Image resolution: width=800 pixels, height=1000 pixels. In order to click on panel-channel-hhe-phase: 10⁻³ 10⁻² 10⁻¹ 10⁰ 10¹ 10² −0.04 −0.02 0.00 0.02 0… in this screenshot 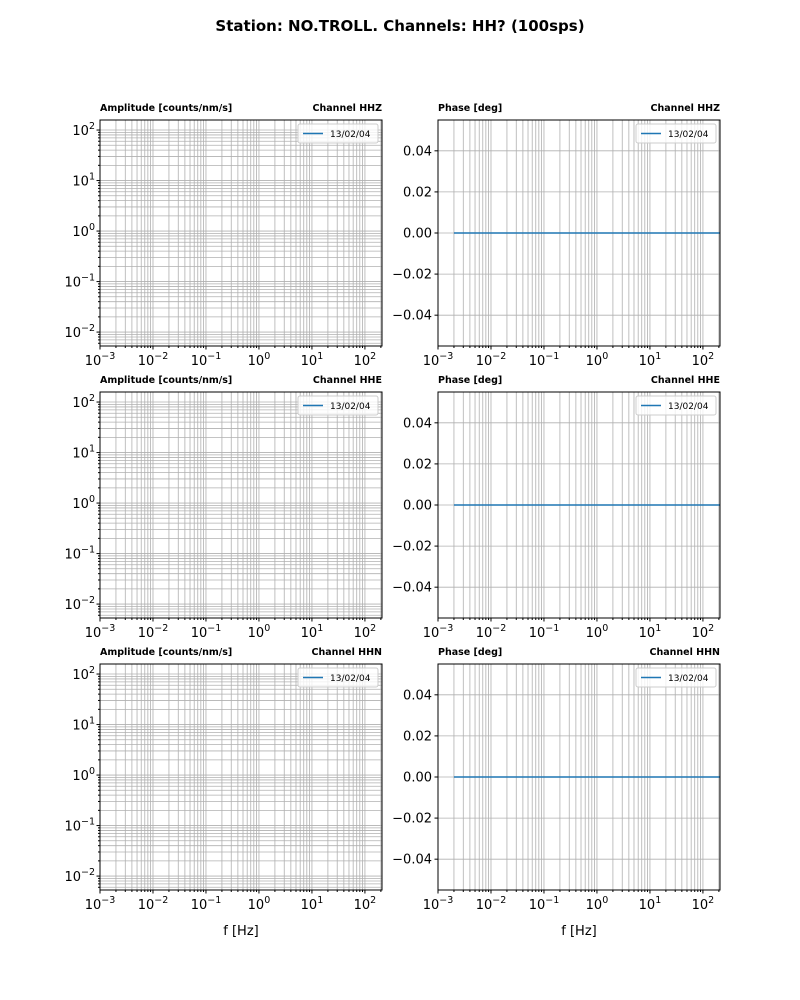, I will do `click(556, 508)`.